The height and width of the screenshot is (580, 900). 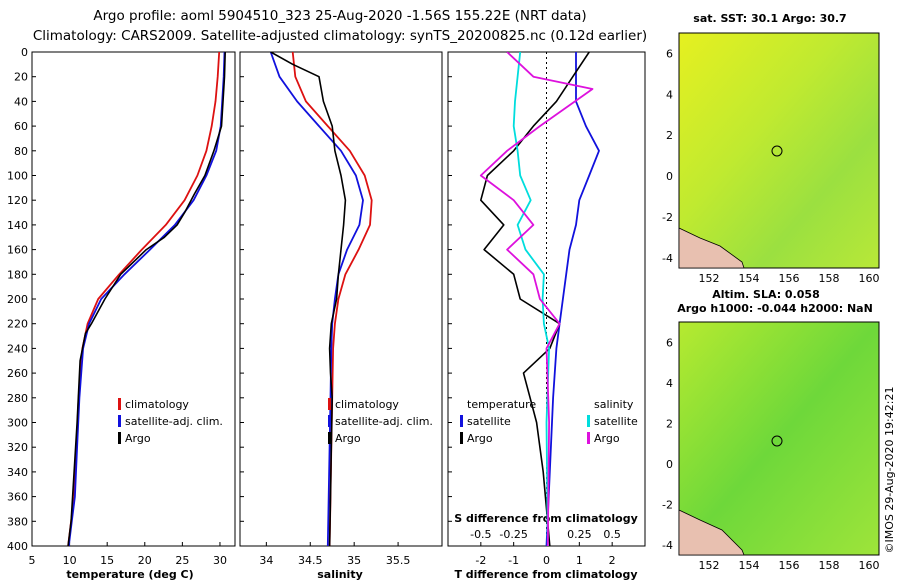 What do you see at coordinates (129, 574) in the screenshot?
I see `temperature-xlabel: temperature (deg C)` at bounding box center [129, 574].